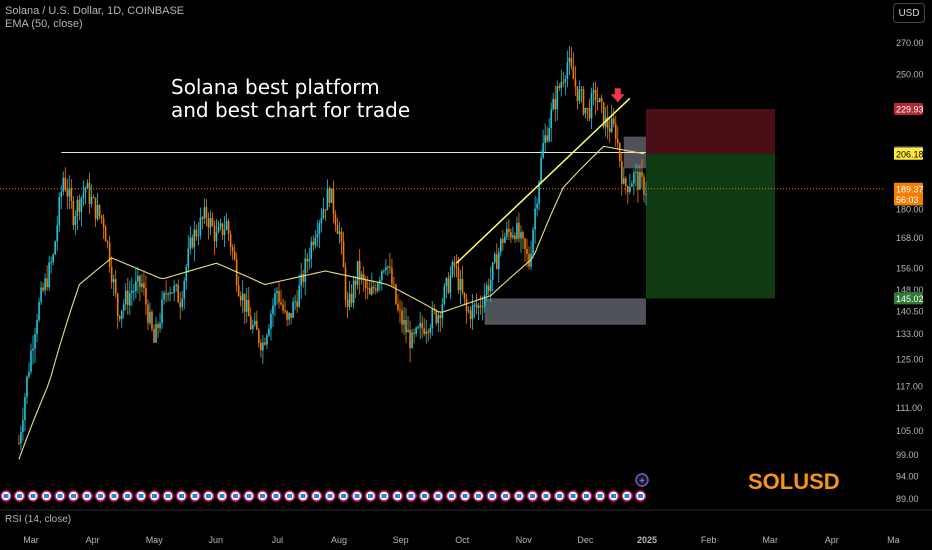 Image resolution: width=932 pixels, height=550 pixels. Describe the element at coordinates (832, 540) in the screenshot. I see `x-tick-label: Apr` at that location.